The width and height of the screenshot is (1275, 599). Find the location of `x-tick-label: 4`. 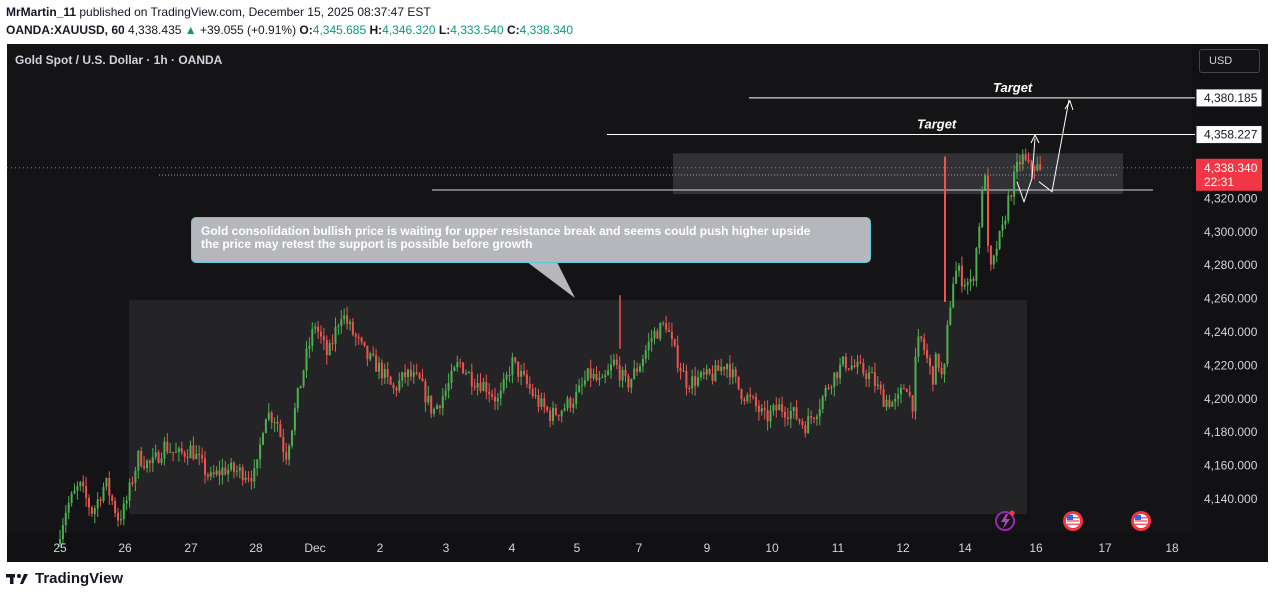

x-tick-label: 4 is located at coordinates (512, 548).